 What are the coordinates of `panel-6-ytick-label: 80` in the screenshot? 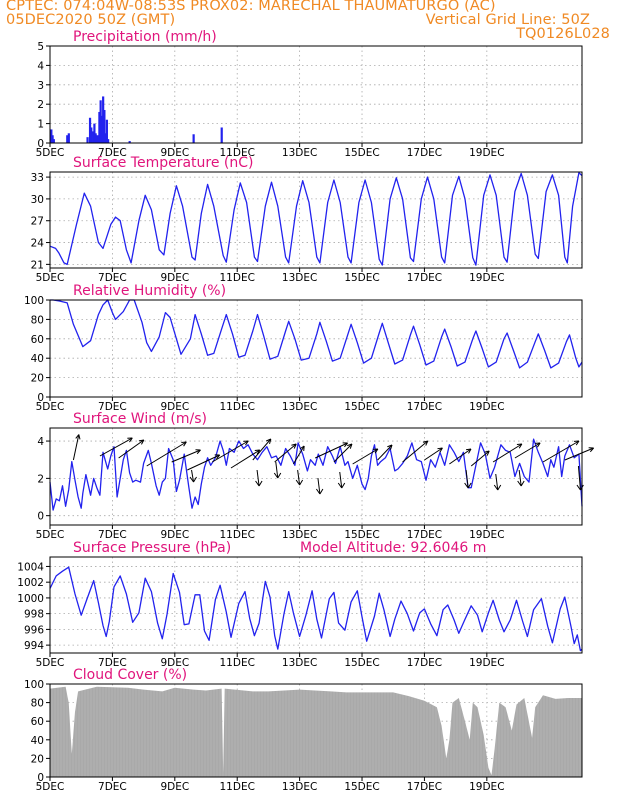 It's located at (37, 704).